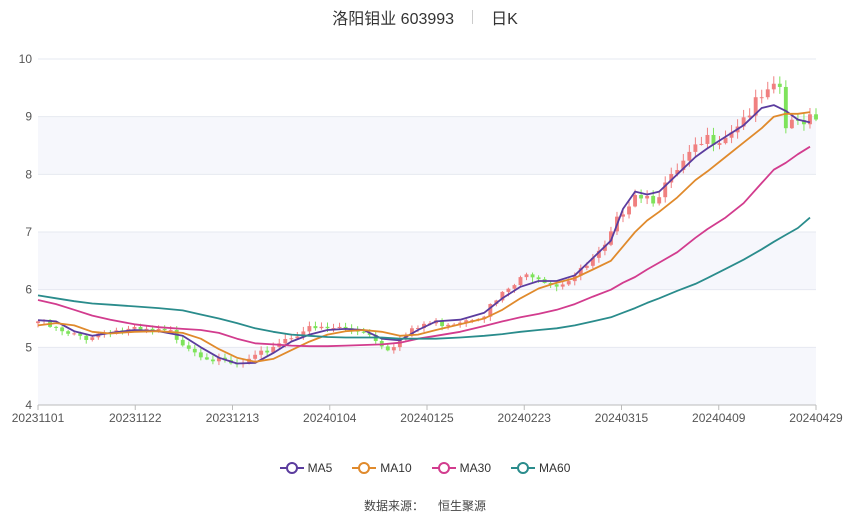 Image resolution: width=850 pixels, height=517 pixels. I want to click on legend-item-ma60: MA60, so click(540, 468).